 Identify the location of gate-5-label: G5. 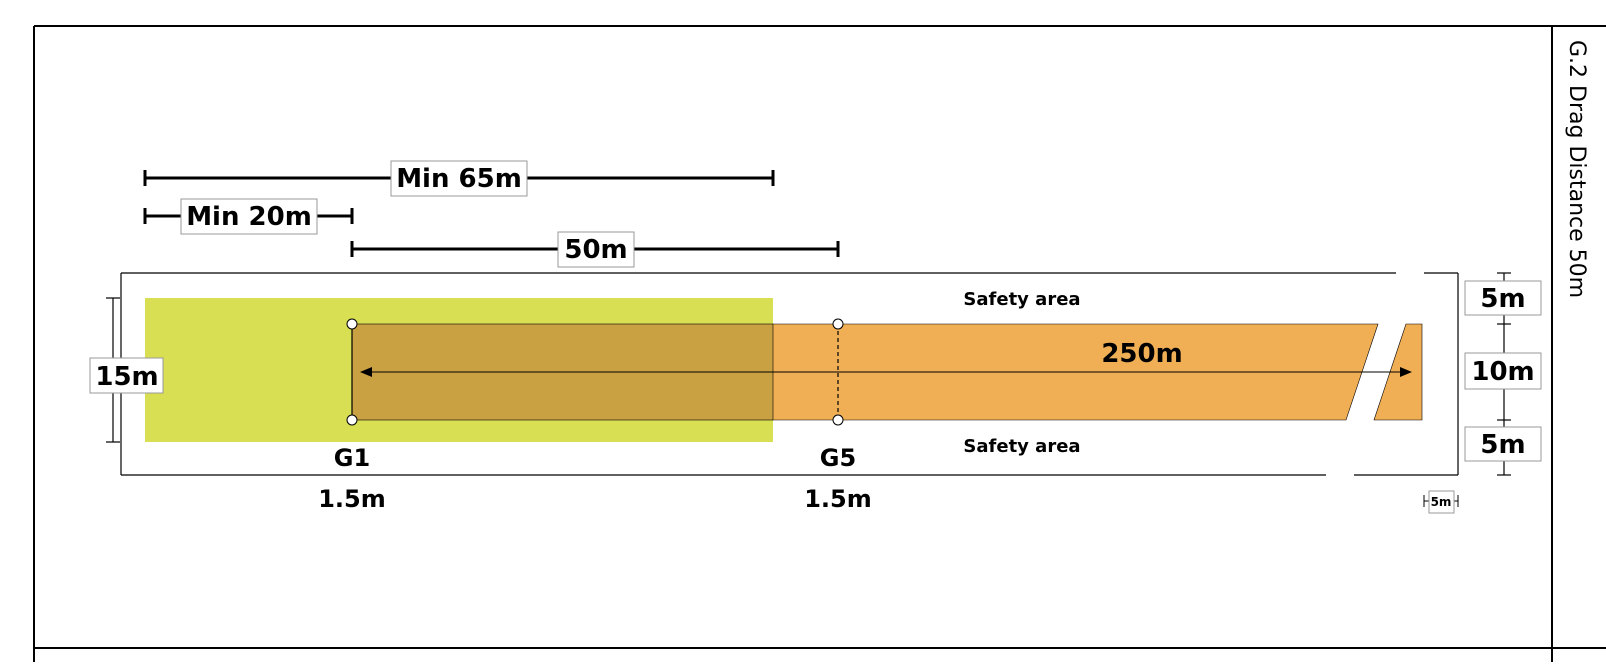
(838, 458).